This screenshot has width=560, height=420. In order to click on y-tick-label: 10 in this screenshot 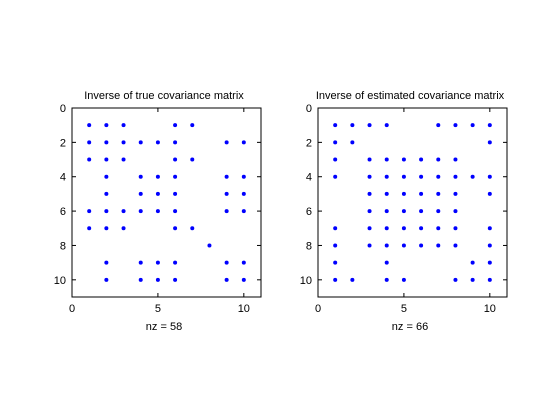, I will do `click(306, 281)`.